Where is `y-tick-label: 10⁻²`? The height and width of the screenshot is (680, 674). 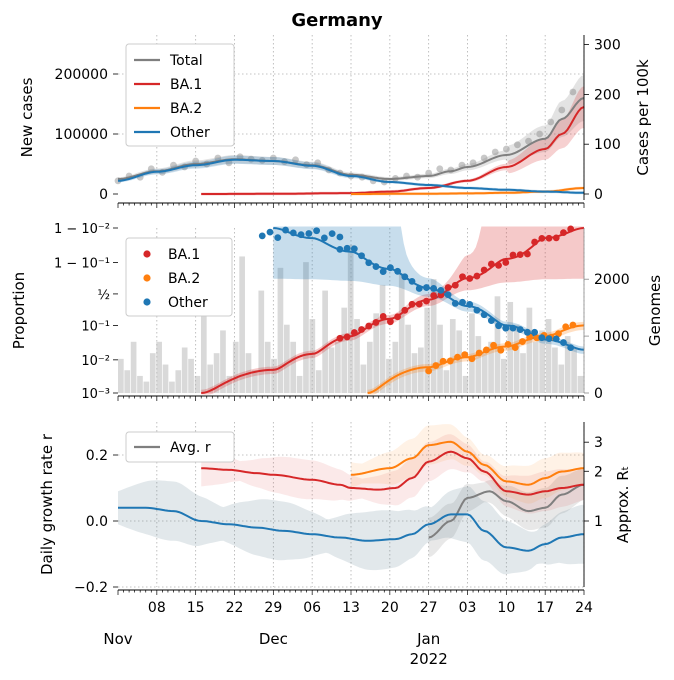
y-tick-label: 10⁻² is located at coordinates (95, 361).